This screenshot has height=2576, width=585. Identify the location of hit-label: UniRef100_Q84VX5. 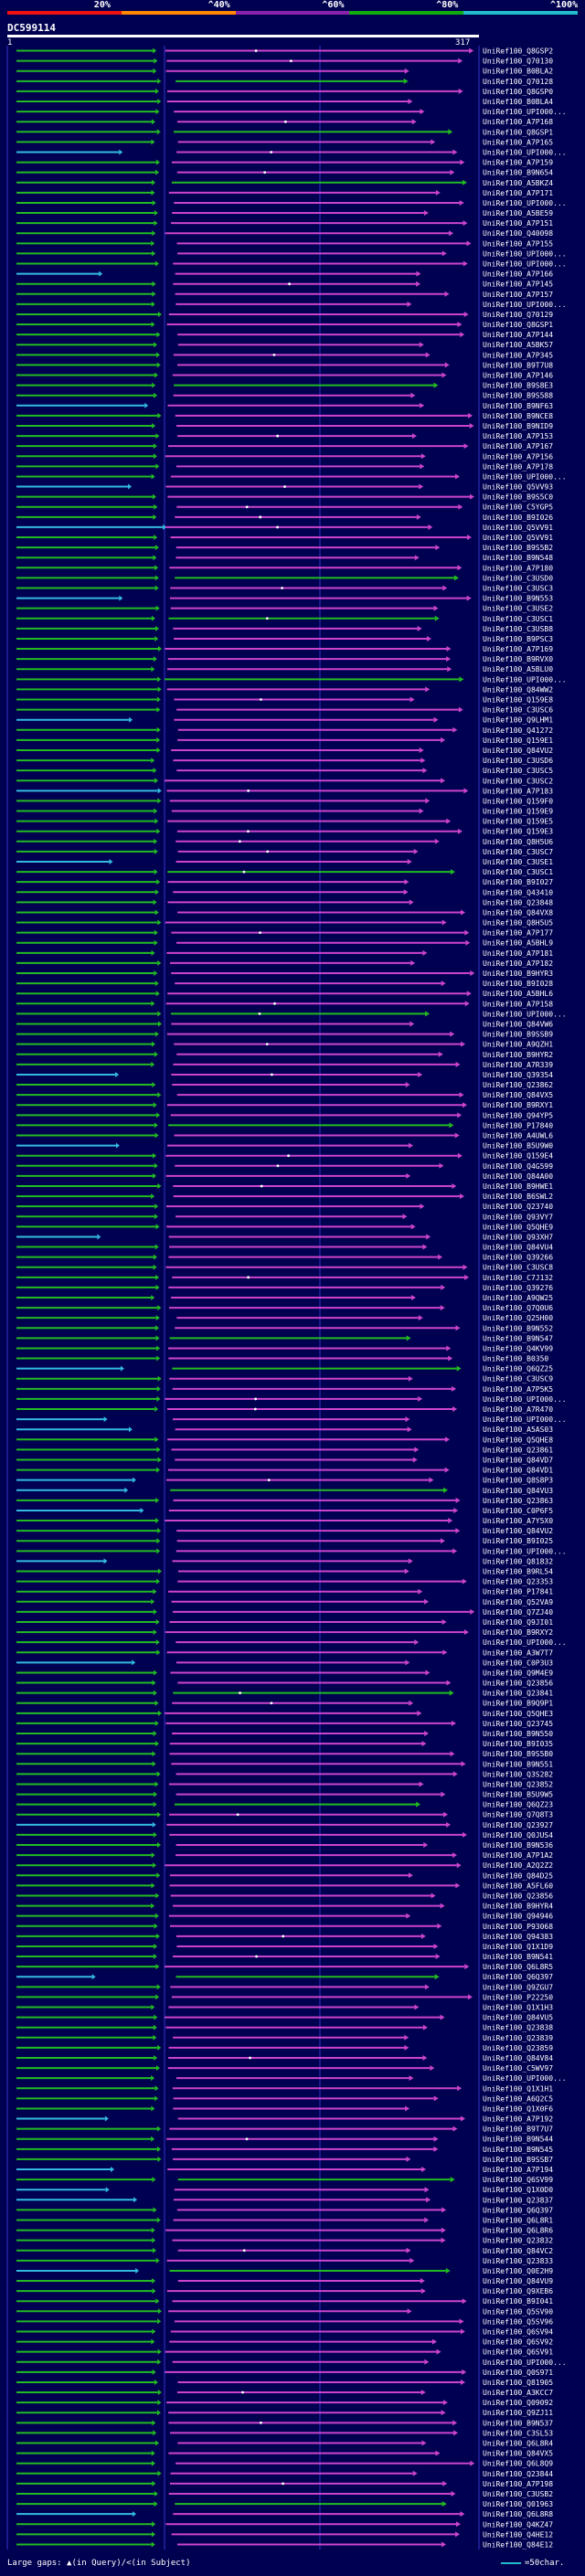
(518, 2454).